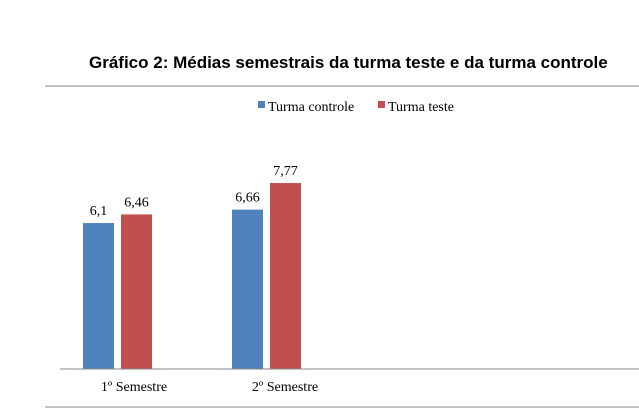 This screenshot has width=639, height=418. I want to click on legend-label-turma-teste: Turma teste, so click(421, 107).